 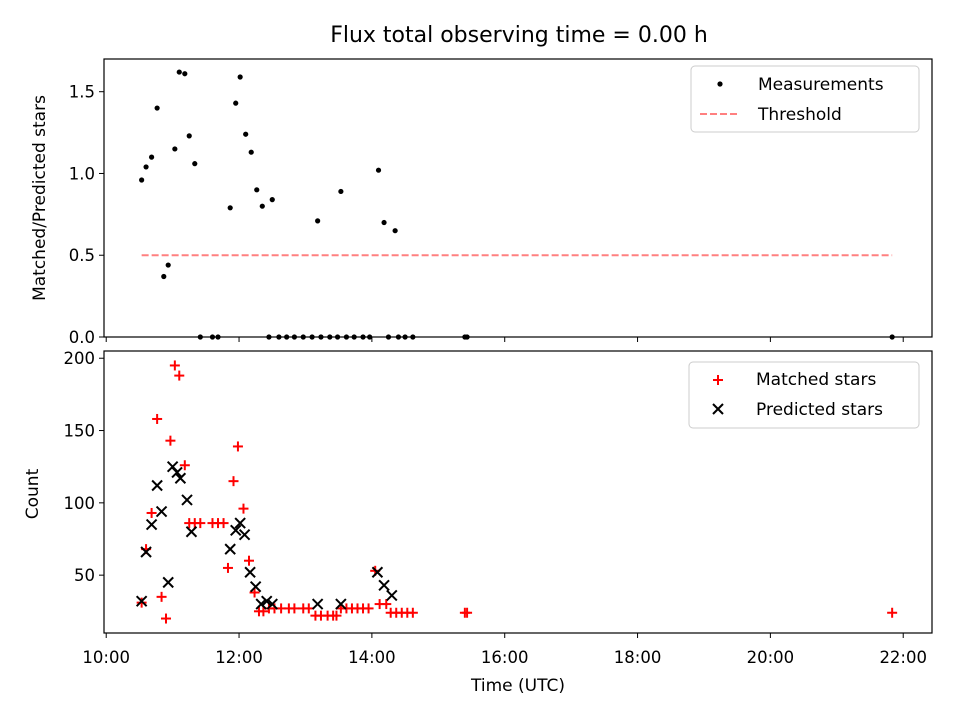 I want to click on top-legend-box, so click(x=805, y=99).